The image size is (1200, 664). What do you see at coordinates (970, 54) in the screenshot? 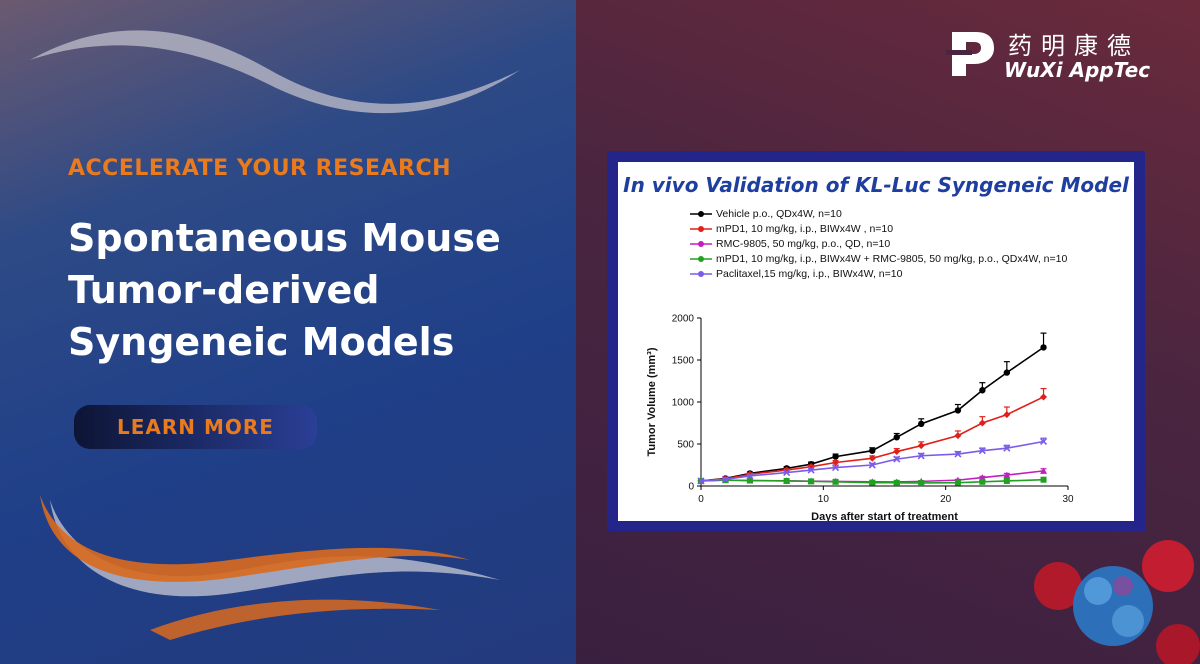
I see `wuxi-logo-icon` at bounding box center [970, 54].